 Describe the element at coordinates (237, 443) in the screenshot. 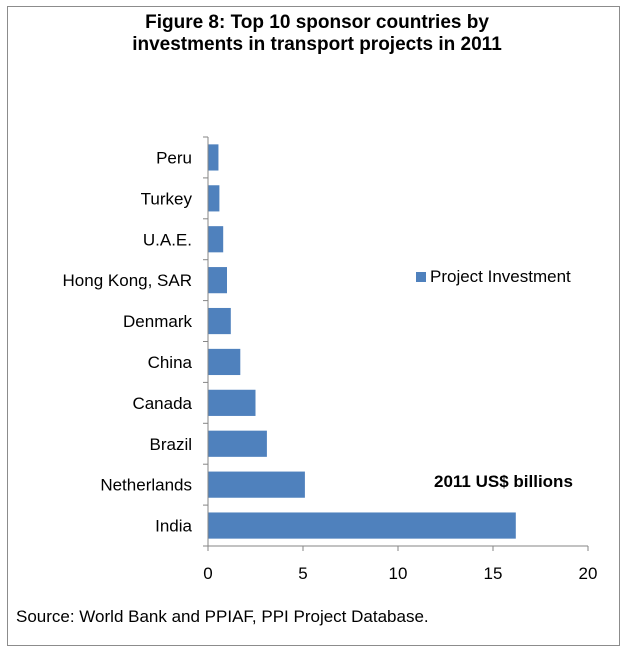

I see `bar-brazil` at that location.